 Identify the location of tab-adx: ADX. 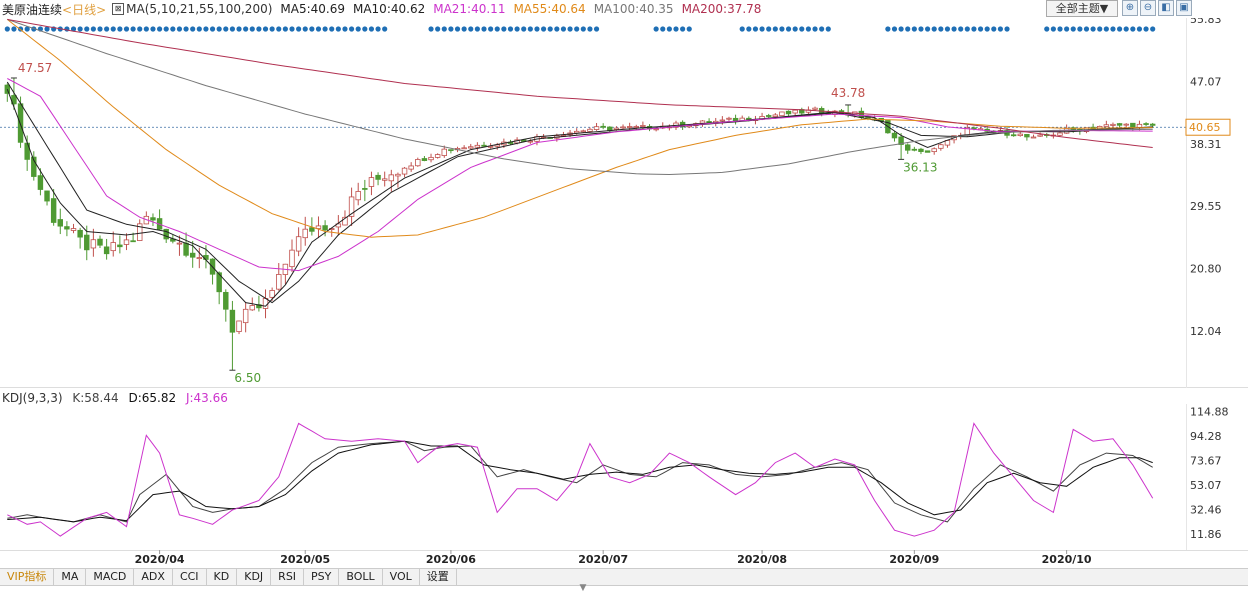
(153, 577).